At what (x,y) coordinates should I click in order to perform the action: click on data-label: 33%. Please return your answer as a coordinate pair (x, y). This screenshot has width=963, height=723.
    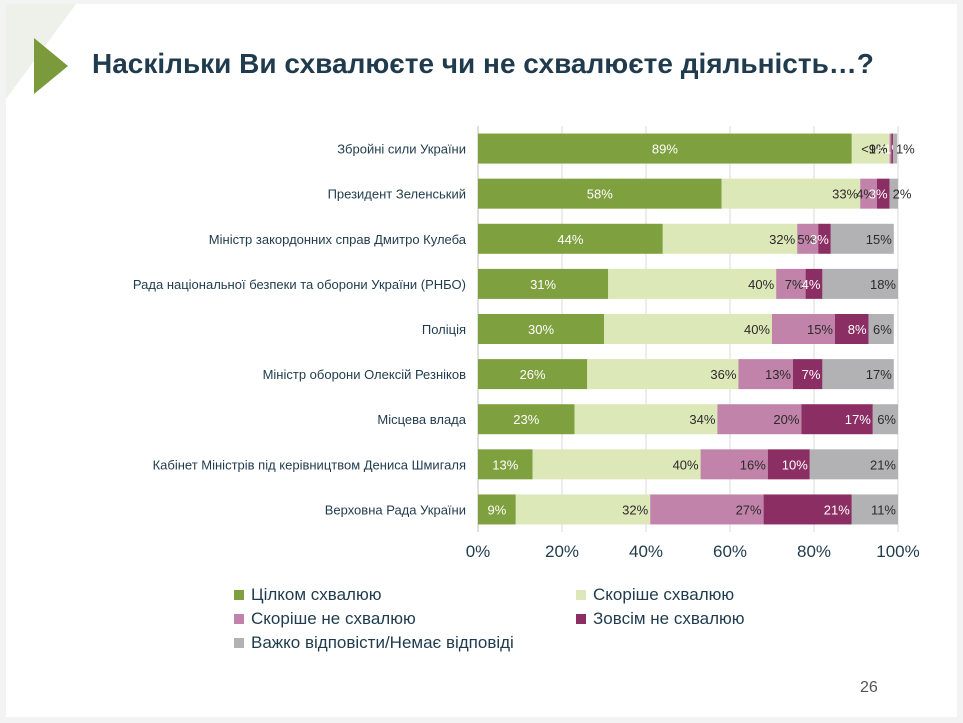
    Looking at the image, I should click on (845, 194).